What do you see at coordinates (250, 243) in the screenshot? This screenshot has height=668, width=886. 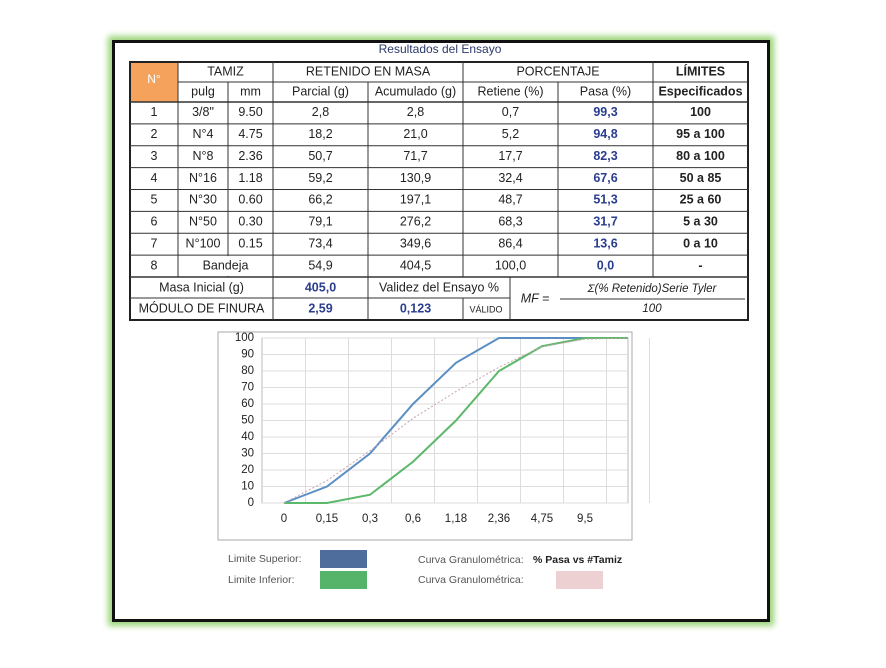 I see `cell-text: 0.15` at bounding box center [250, 243].